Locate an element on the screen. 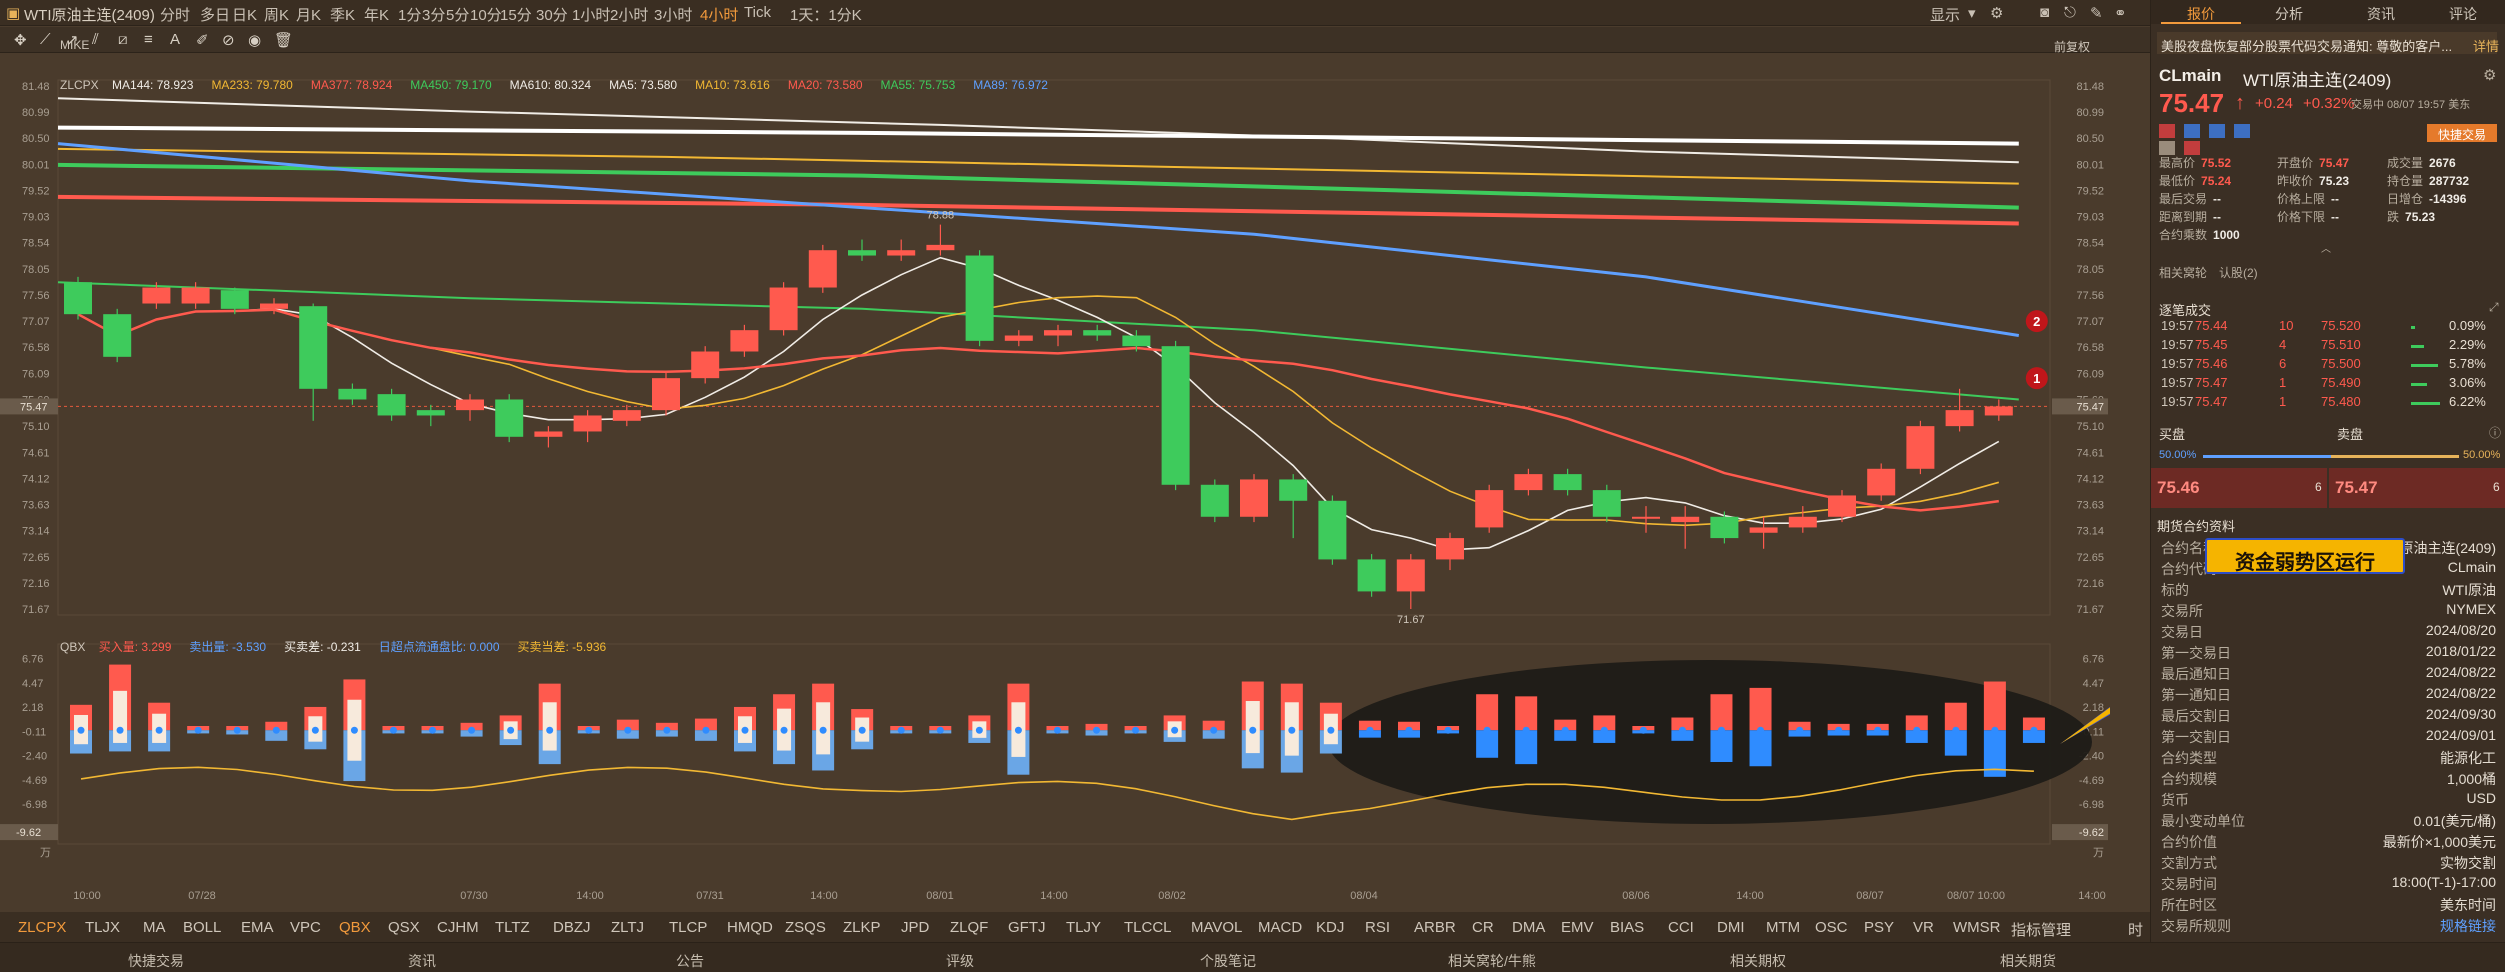  magnet-icon: ⊘ is located at coordinates (228, 40).